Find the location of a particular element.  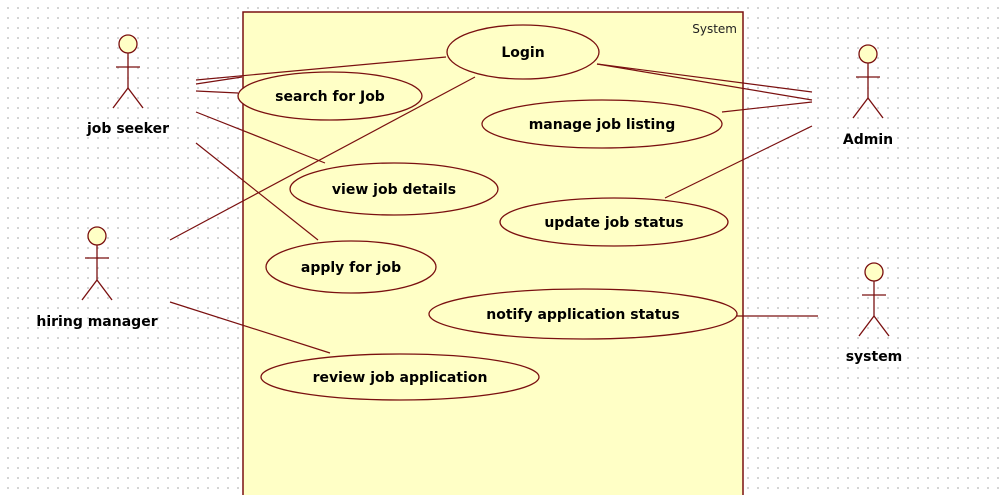

assoc-jobseeker-login is located at coordinates (321, 68).